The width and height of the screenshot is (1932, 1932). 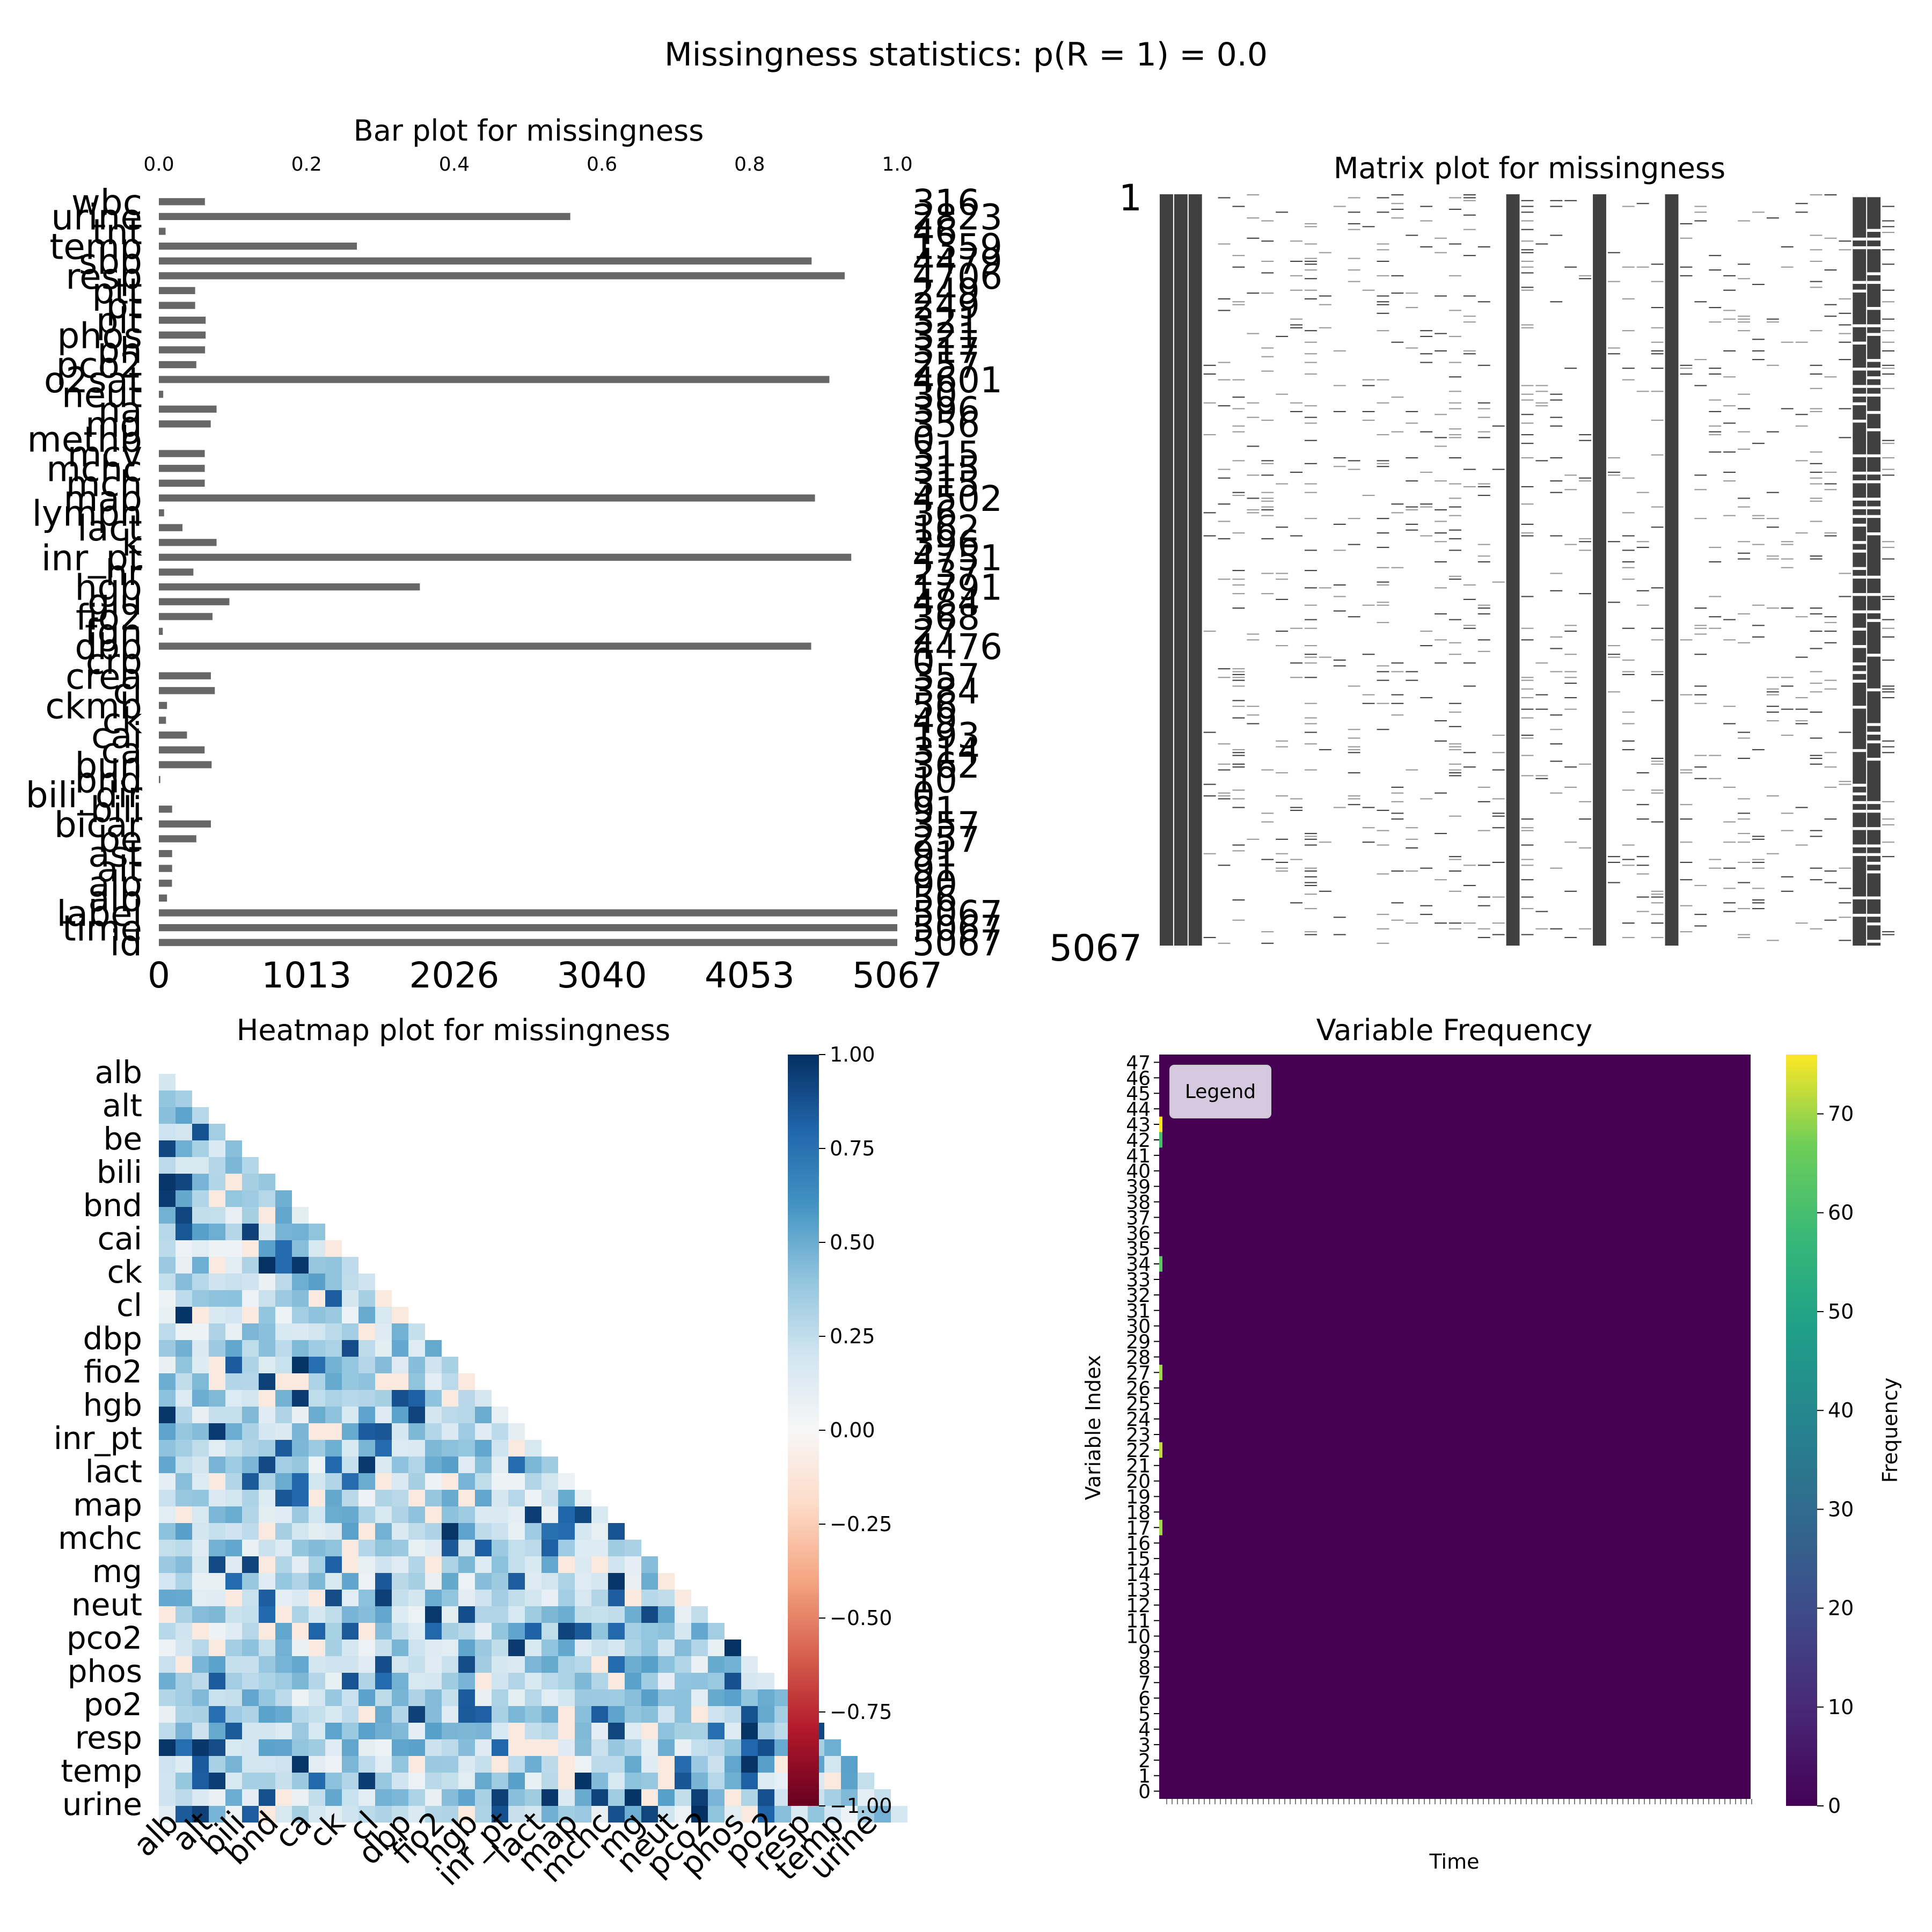 What do you see at coordinates (1095, 948) in the screenshot?
I see `matrix-row-end-label: 5067` at bounding box center [1095, 948].